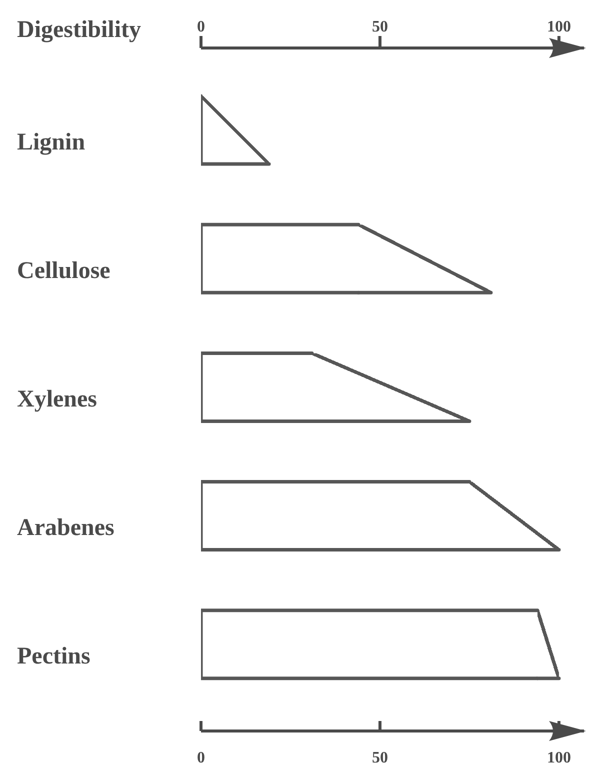 This screenshot has height=779, width=600. Describe the element at coordinates (201, 27) in the screenshot. I see `x2-tick-label: 0` at that location.